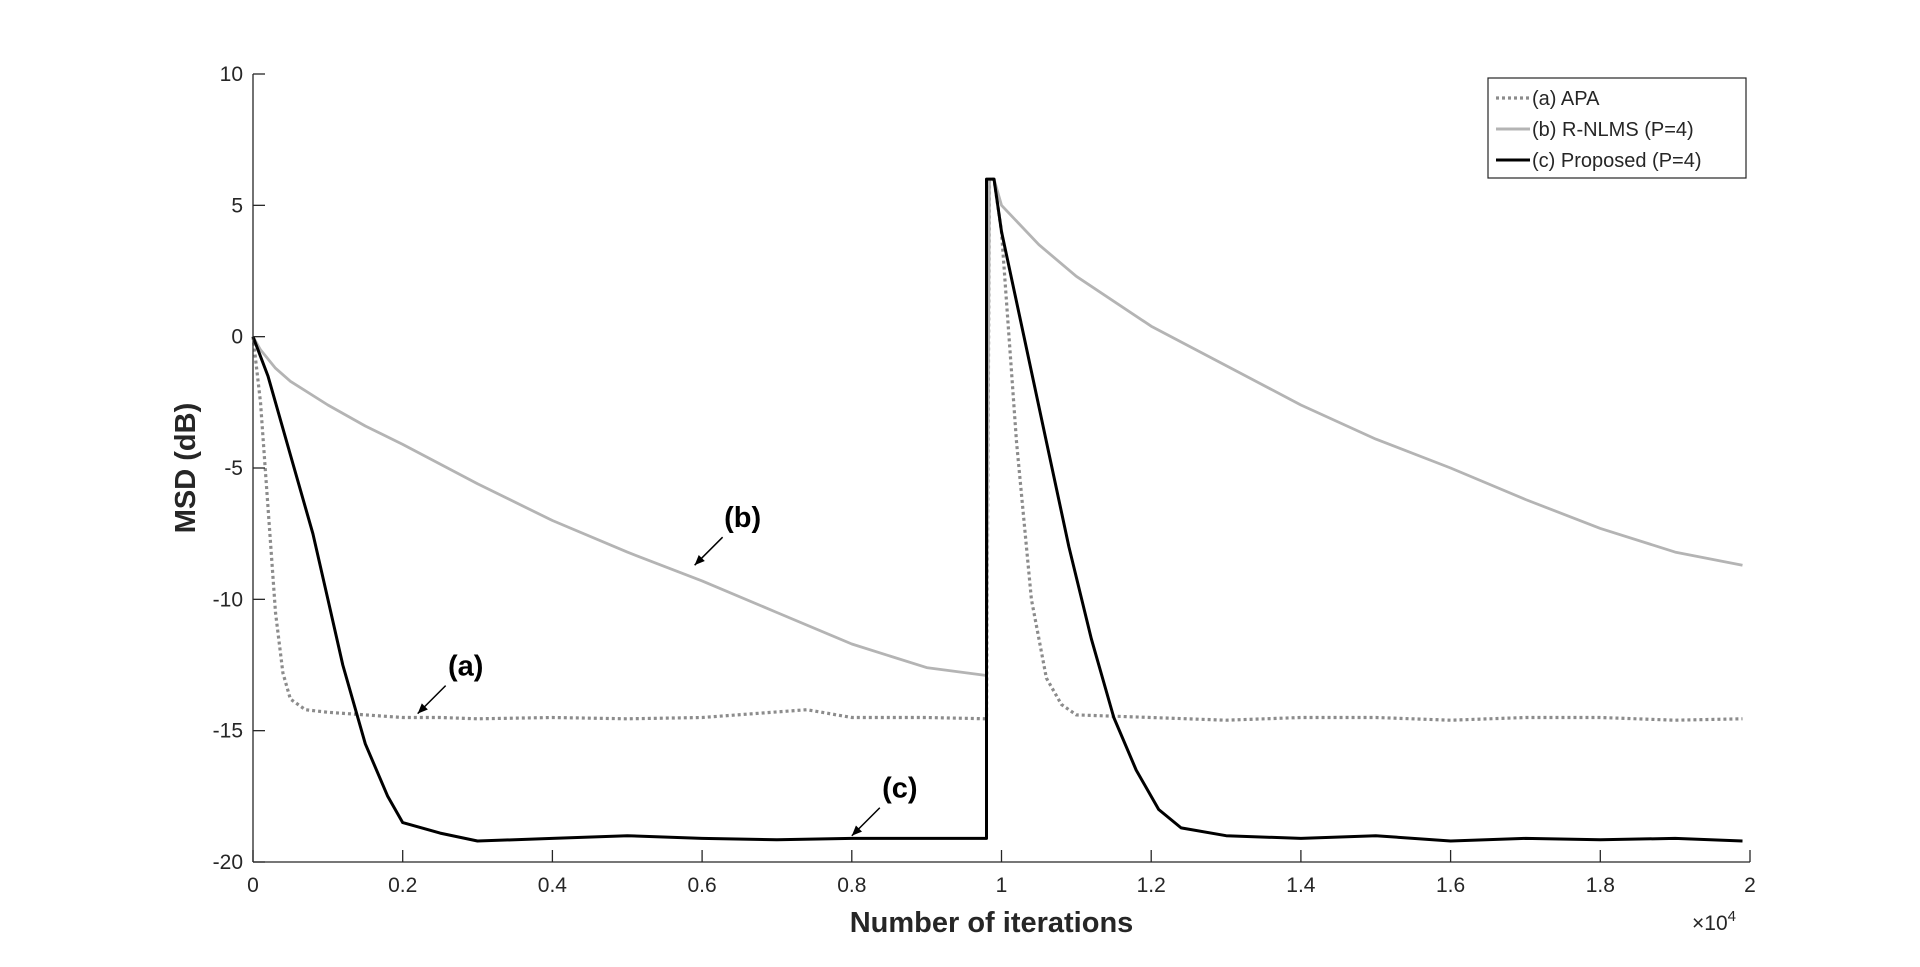 The width and height of the screenshot is (1920, 967). What do you see at coordinates (1566, 99) in the screenshot?
I see `legend-label: (a) APA` at bounding box center [1566, 99].